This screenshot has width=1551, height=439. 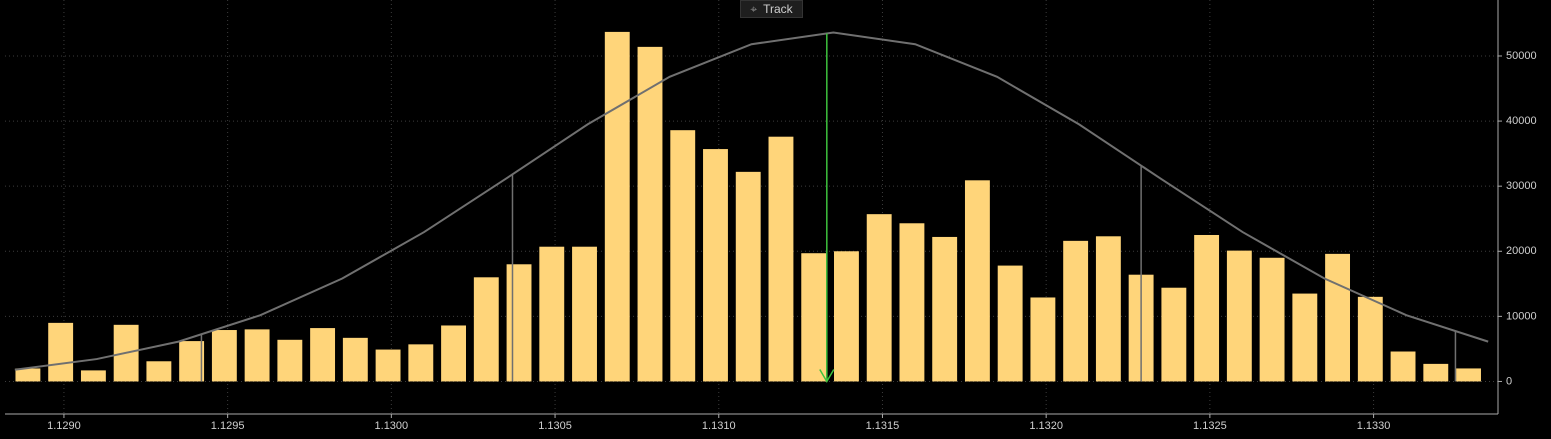 I want to click on y-tick-label: 10000, so click(x=1521, y=316).